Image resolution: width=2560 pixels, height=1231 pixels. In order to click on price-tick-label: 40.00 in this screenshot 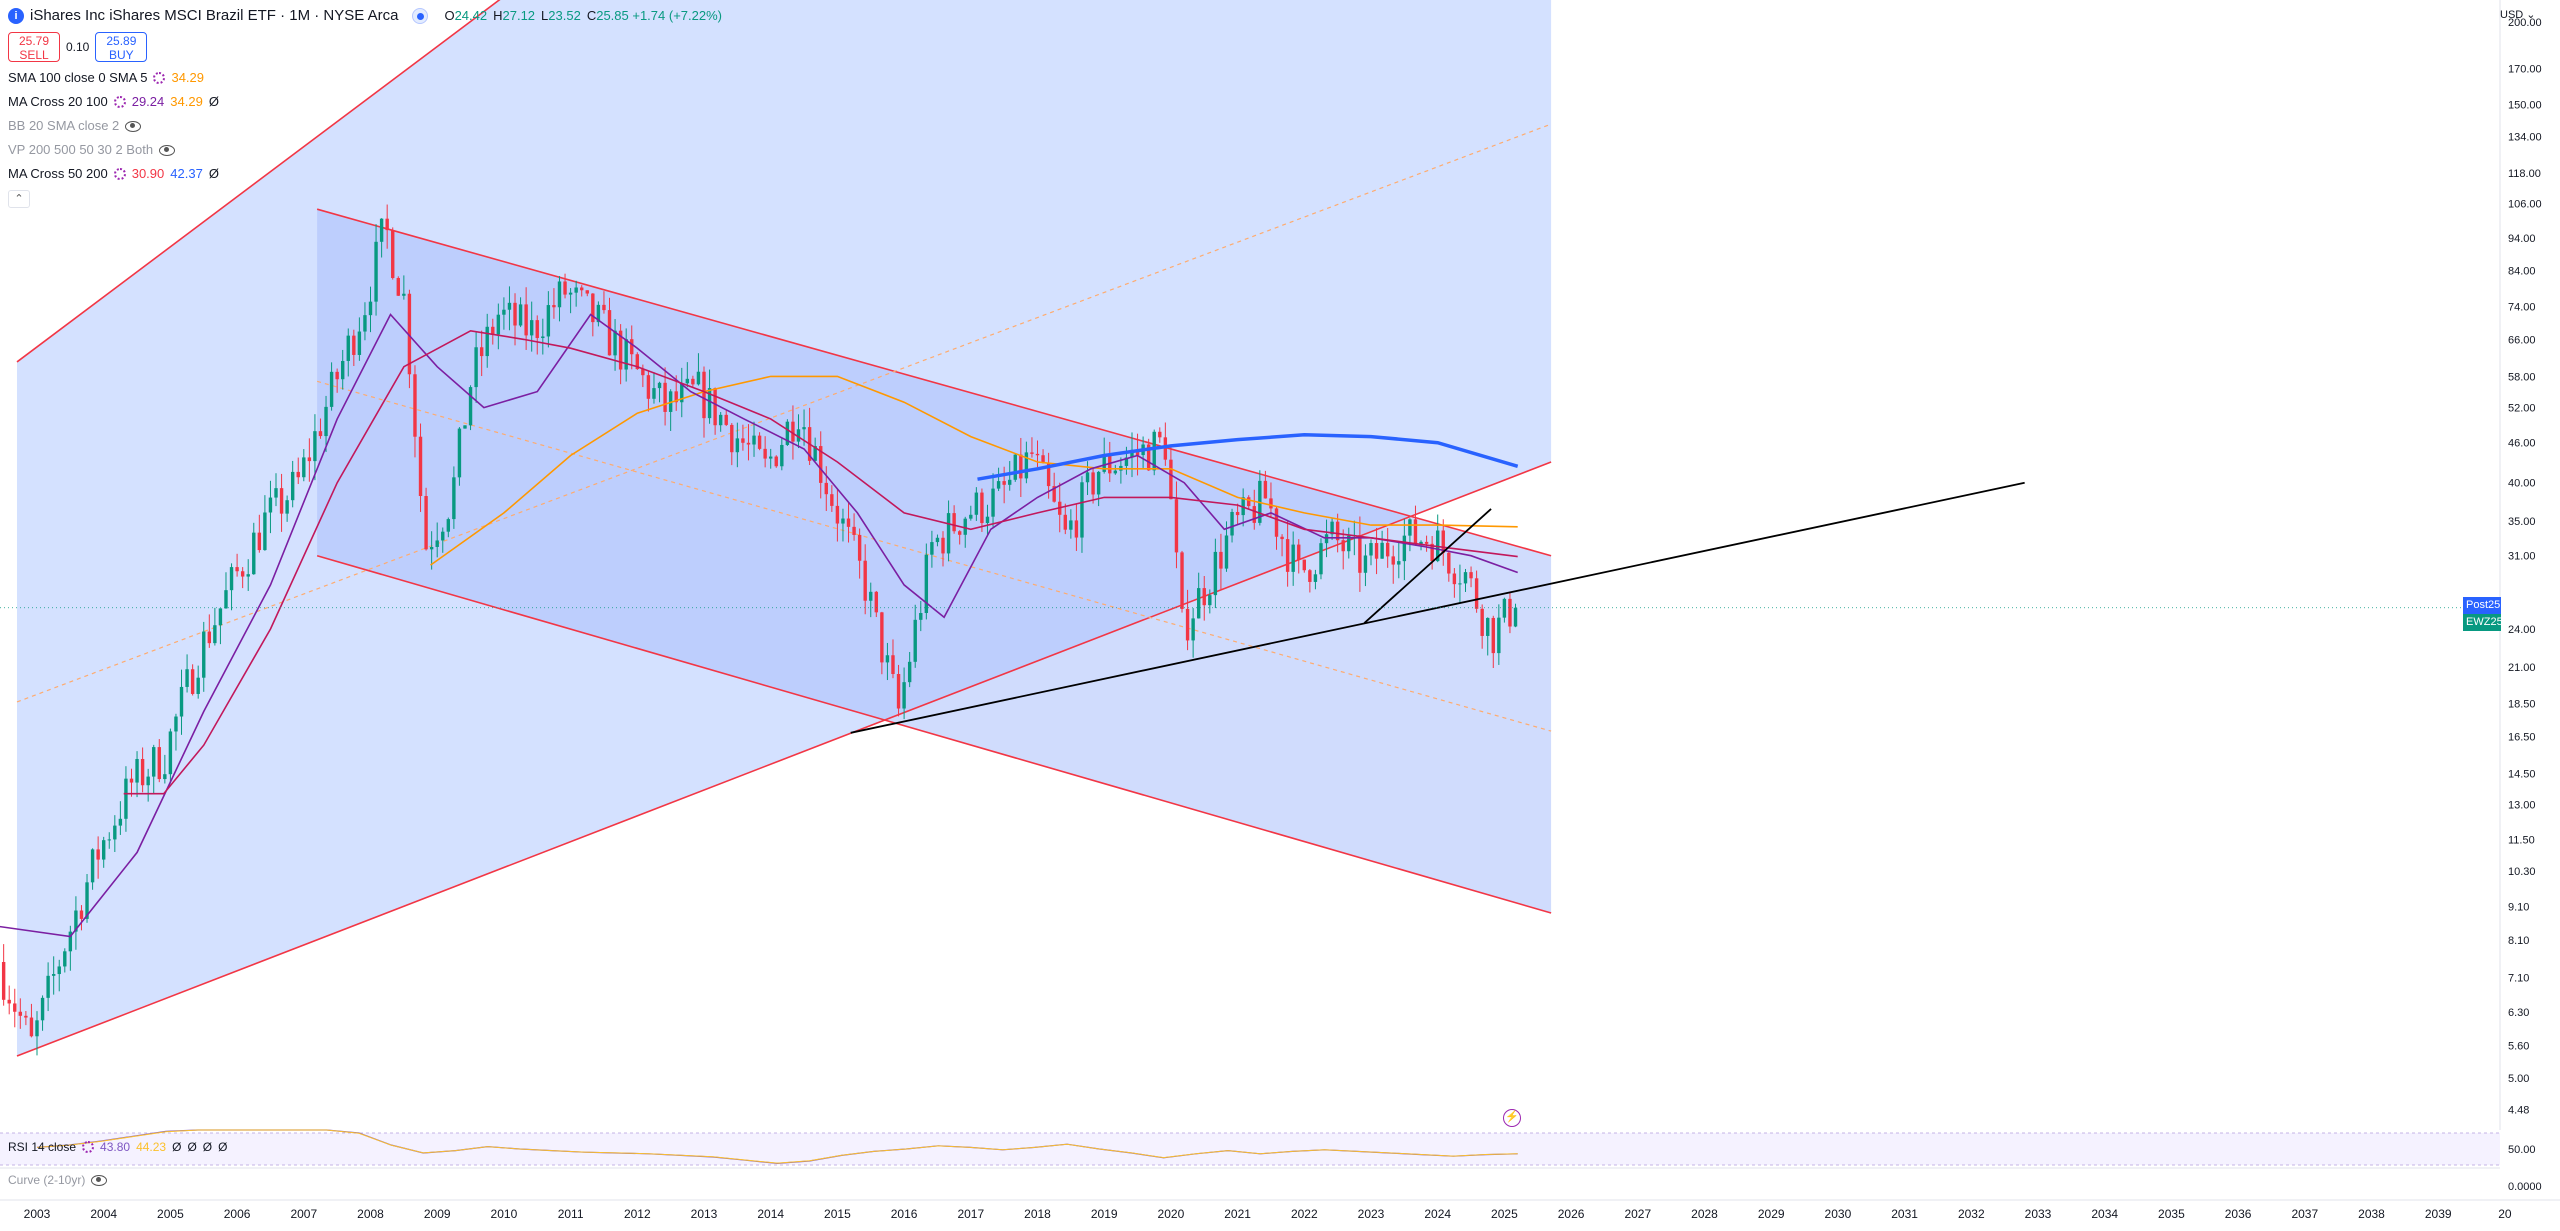, I will do `click(2522, 484)`.